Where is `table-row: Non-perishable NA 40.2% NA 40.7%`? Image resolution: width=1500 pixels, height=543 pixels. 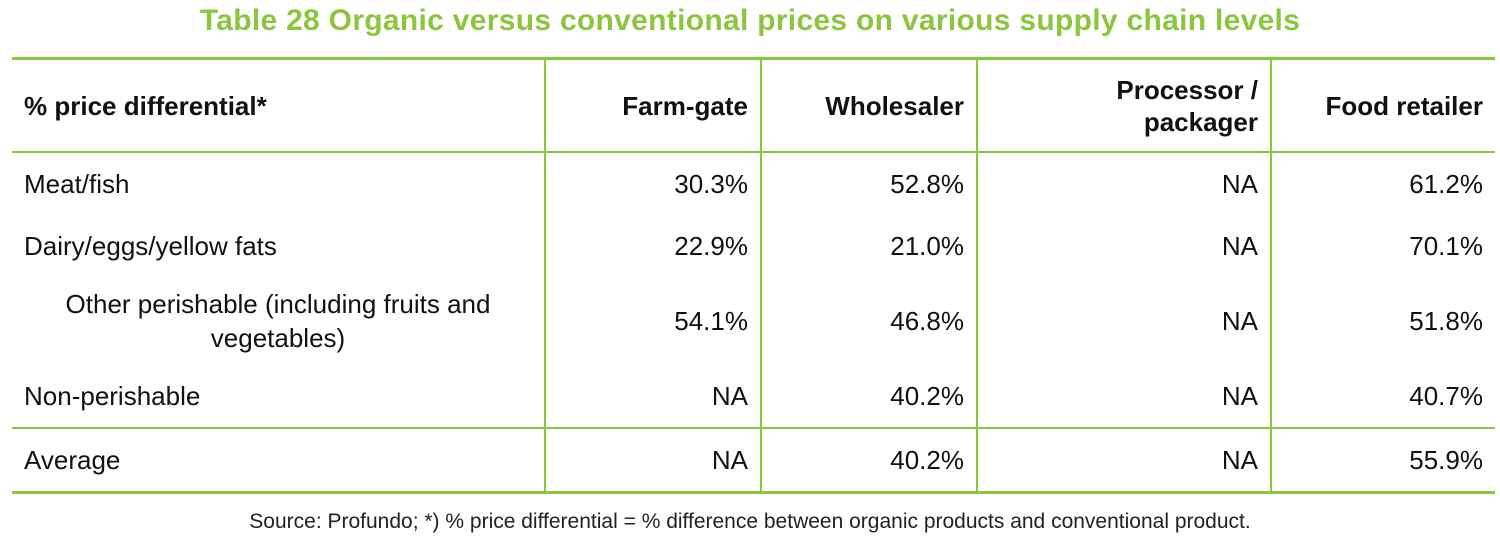
table-row: Non-perishable NA 40.2% NA 40.7% is located at coordinates (753, 396).